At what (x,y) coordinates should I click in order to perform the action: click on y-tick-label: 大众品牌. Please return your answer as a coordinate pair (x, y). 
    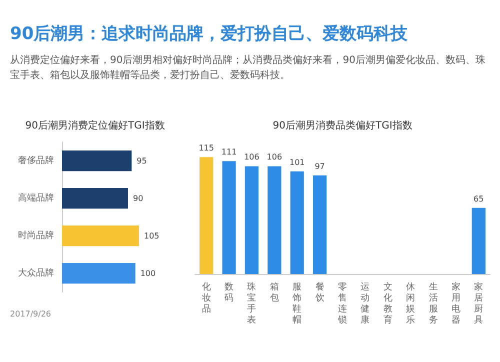
    Looking at the image, I should click on (36, 272).